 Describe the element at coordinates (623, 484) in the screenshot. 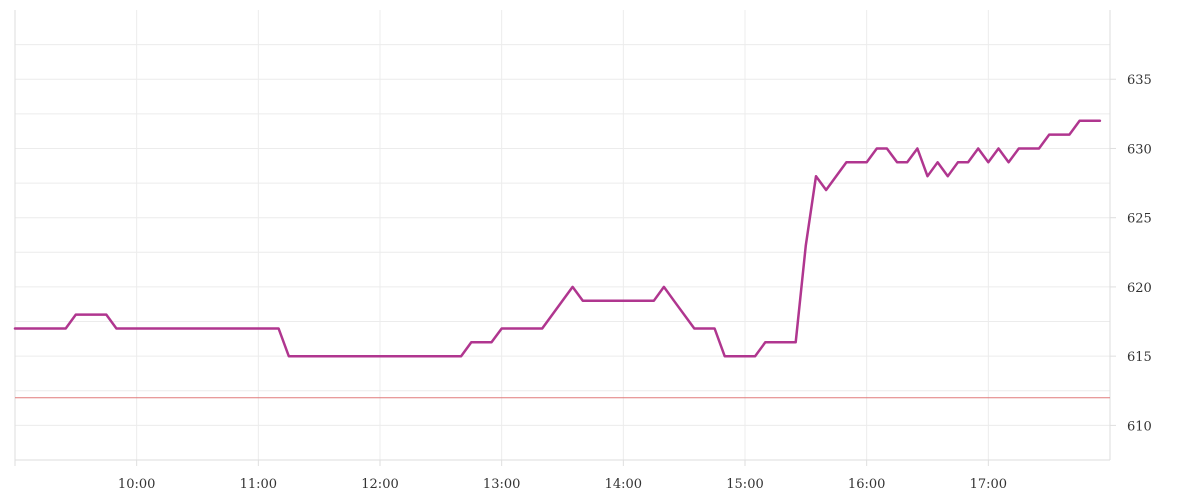

I see `x-tick-label: 14:00` at that location.